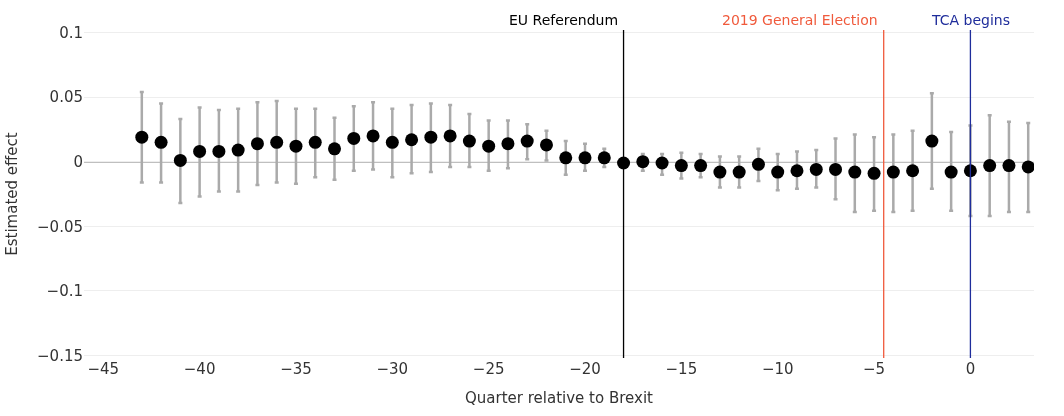  What do you see at coordinates (199, 369) in the screenshot?
I see `x-tick-label: −40` at bounding box center [199, 369].